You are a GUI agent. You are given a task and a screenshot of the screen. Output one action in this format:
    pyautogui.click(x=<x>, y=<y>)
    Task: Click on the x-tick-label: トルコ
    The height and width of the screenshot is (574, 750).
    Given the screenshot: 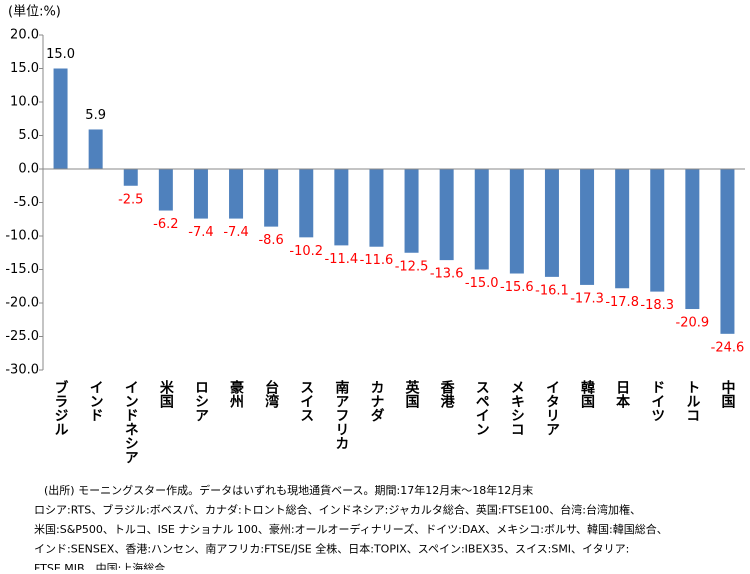 What is the action you would take?
    pyautogui.click(x=692, y=401)
    